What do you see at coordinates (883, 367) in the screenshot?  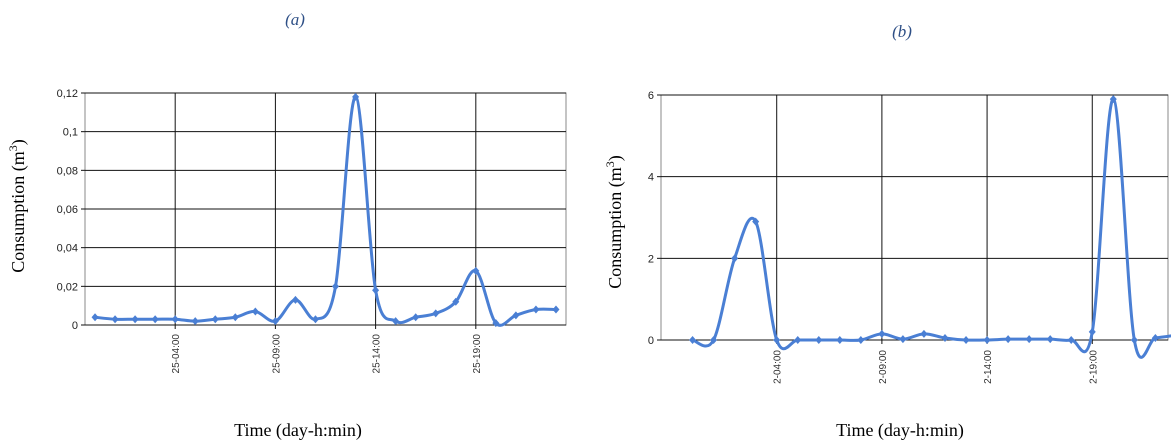 I see `x-tick-label: 2-09:00` at bounding box center [883, 367].